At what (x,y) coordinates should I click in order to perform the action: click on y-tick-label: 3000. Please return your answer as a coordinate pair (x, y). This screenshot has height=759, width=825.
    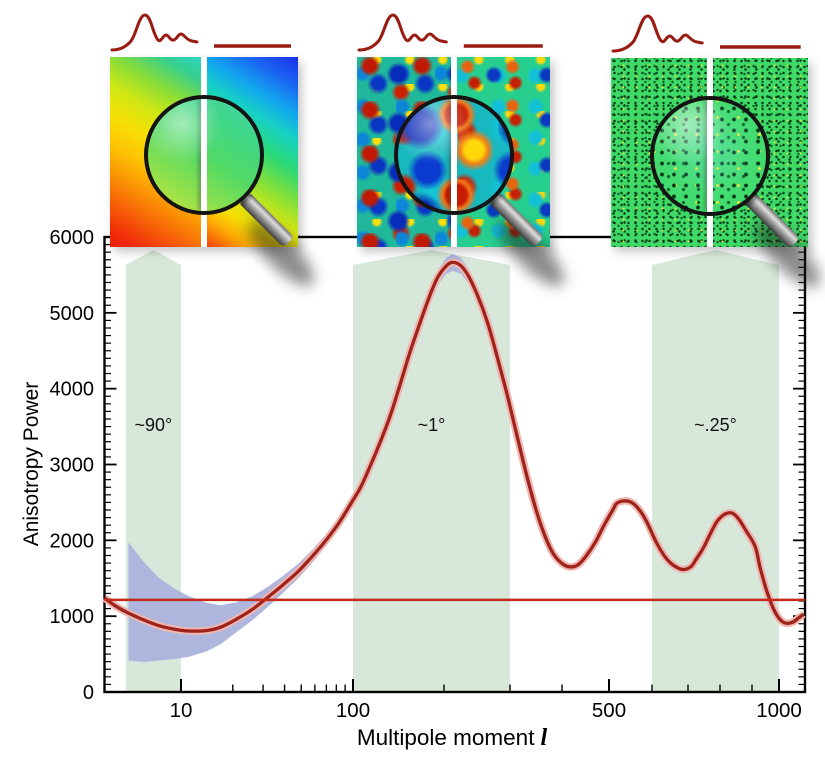
    Looking at the image, I should click on (72, 466).